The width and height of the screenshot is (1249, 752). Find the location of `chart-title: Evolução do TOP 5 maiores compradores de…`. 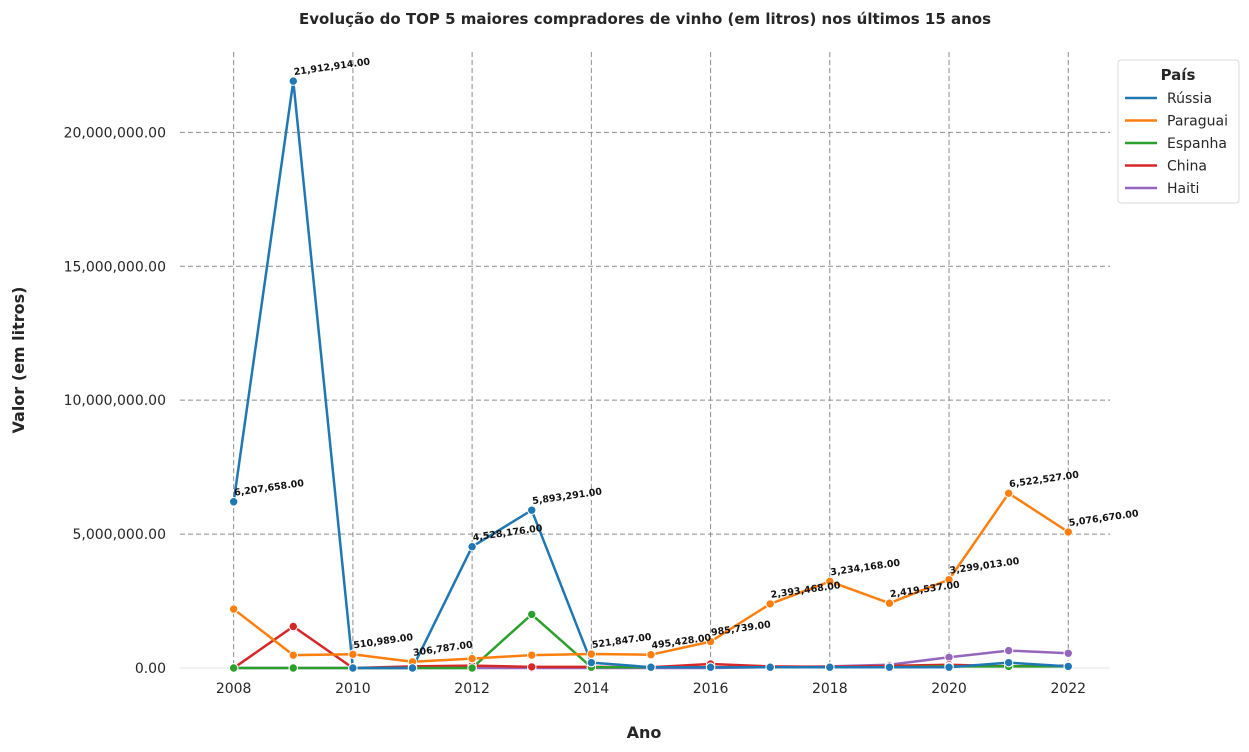

chart-title: Evolução do TOP 5 maiores compradores de… is located at coordinates (645, 19).